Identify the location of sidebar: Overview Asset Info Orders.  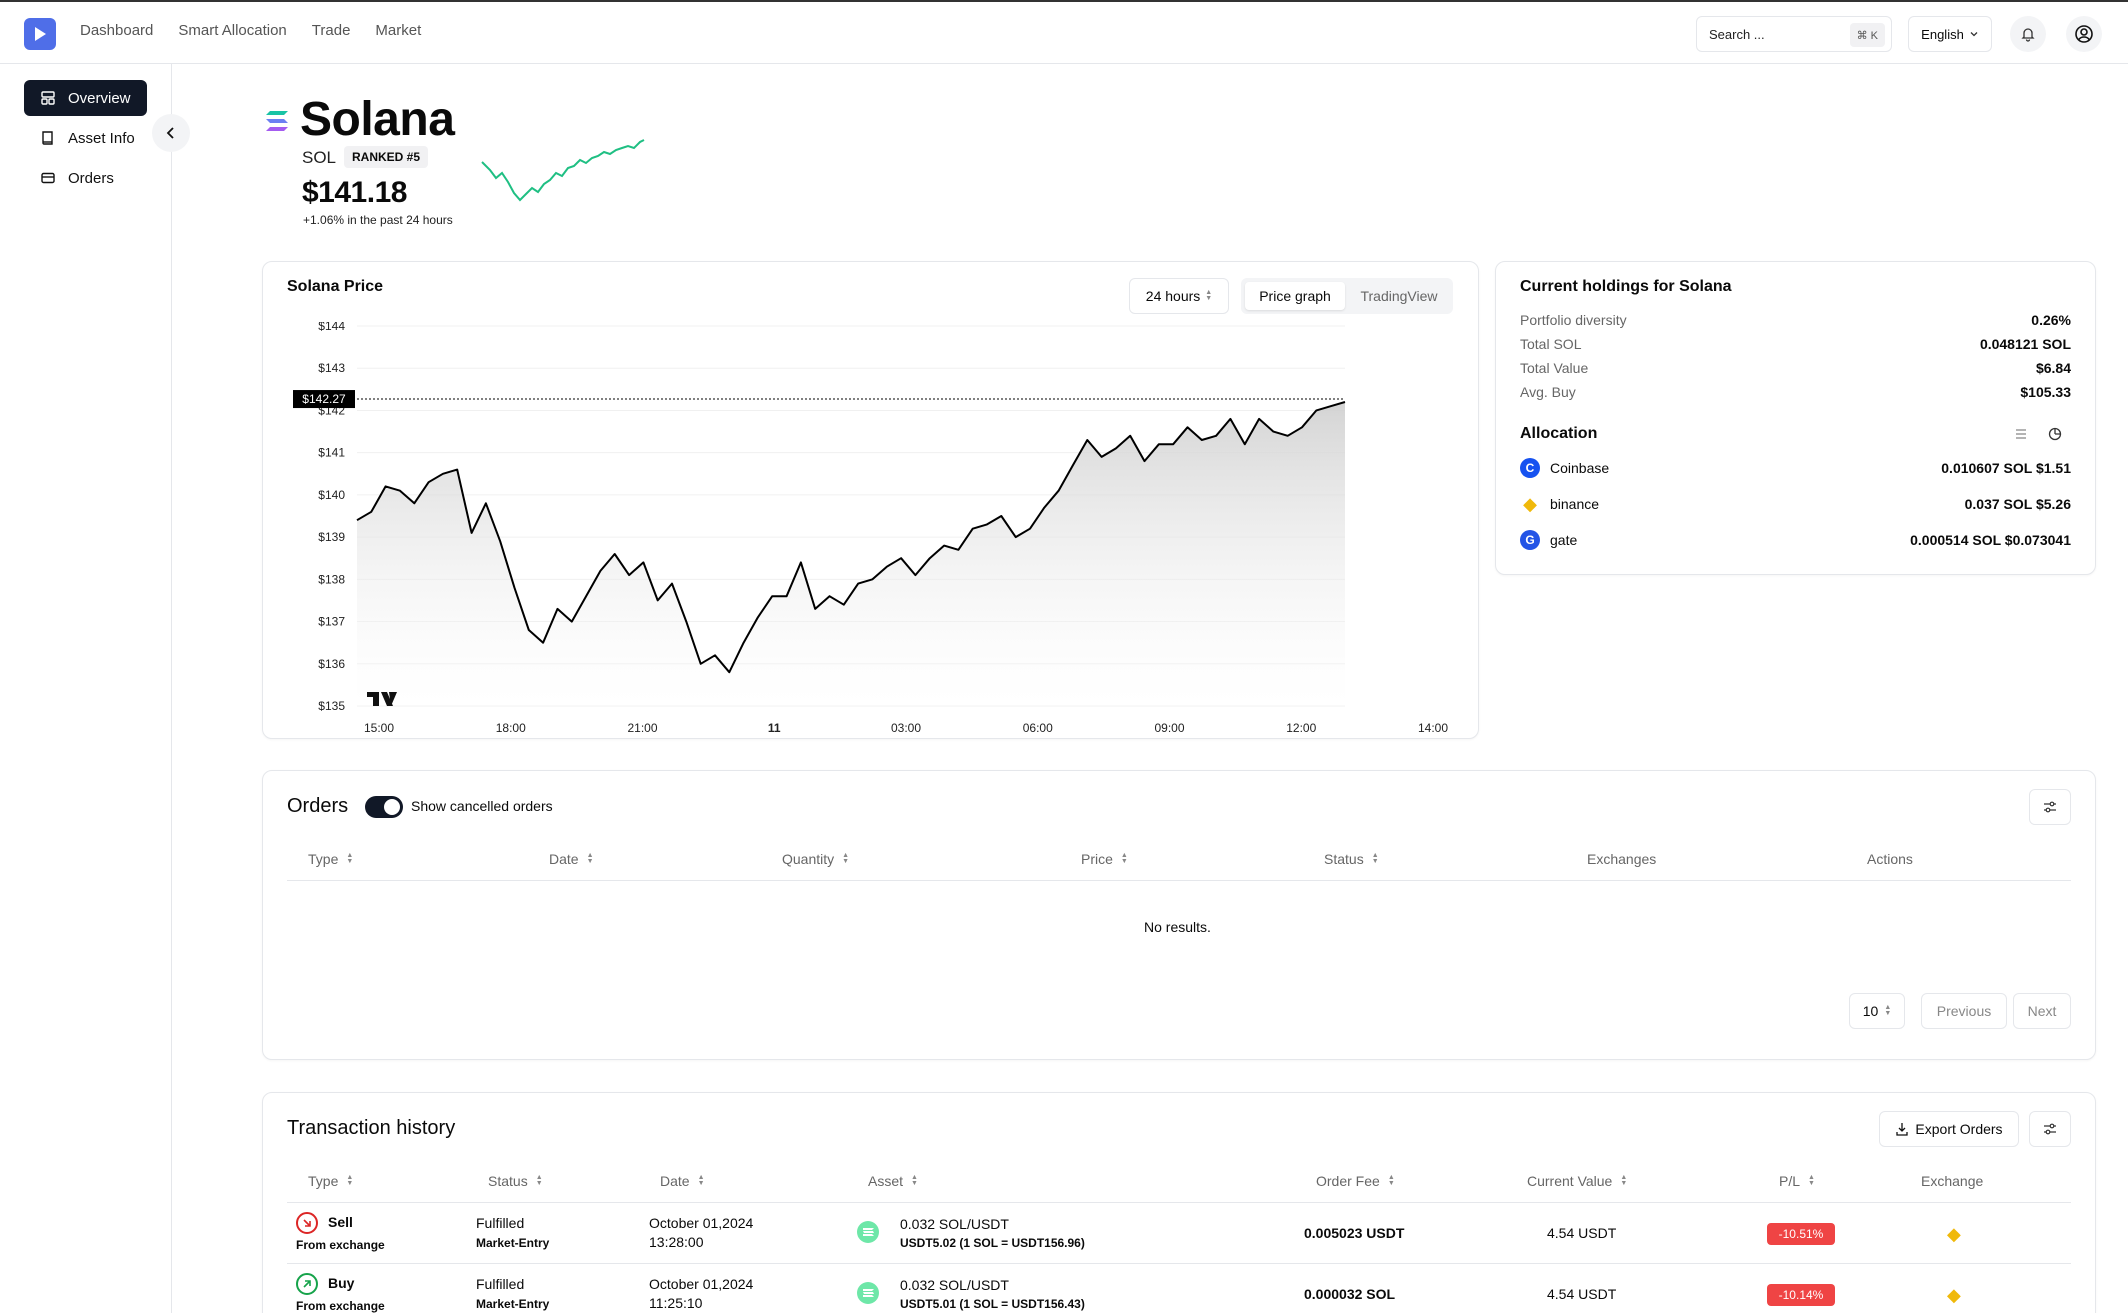
(86, 688).